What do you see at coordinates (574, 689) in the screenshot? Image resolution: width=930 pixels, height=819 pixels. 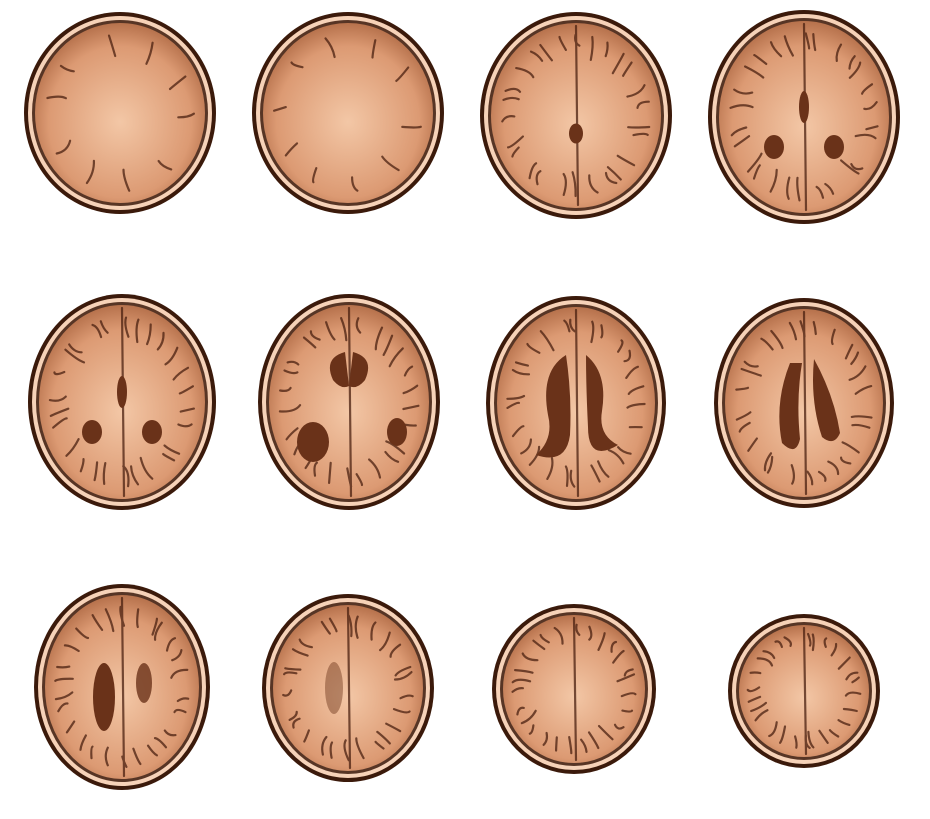 I see `brain-slice-r3c3` at bounding box center [574, 689].